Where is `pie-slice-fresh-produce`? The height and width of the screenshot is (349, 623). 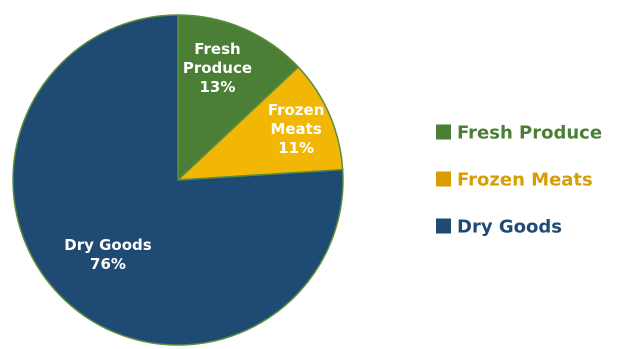 pie-slice-fresh-produce is located at coordinates (238, 98).